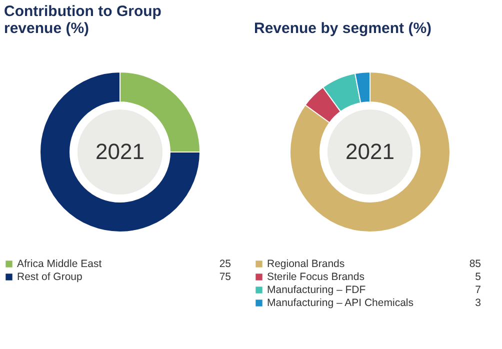  I want to click on data-label: 85, so click(475, 264).